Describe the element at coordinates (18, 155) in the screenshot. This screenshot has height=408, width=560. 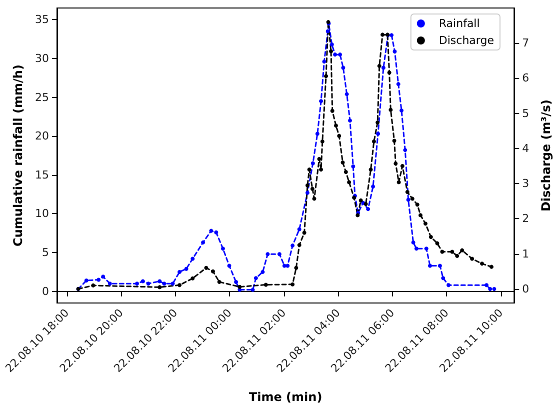
I see `y-axis-title: Cumulative rainfall (mm/h)` at that location.